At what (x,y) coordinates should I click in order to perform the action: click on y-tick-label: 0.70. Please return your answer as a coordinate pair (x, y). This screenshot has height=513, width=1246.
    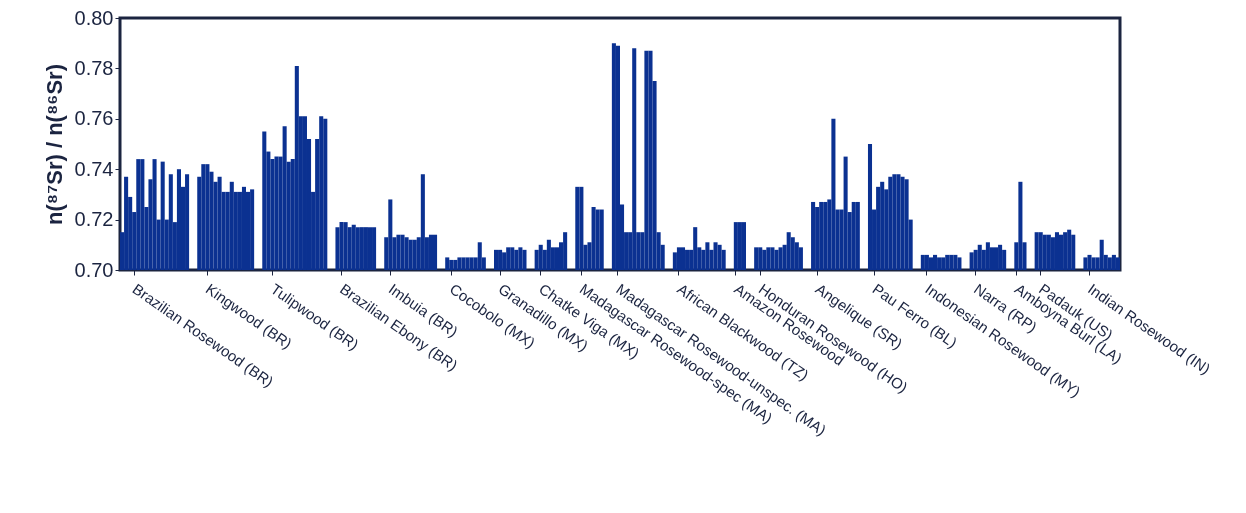
    Looking at the image, I should click on (94, 269).